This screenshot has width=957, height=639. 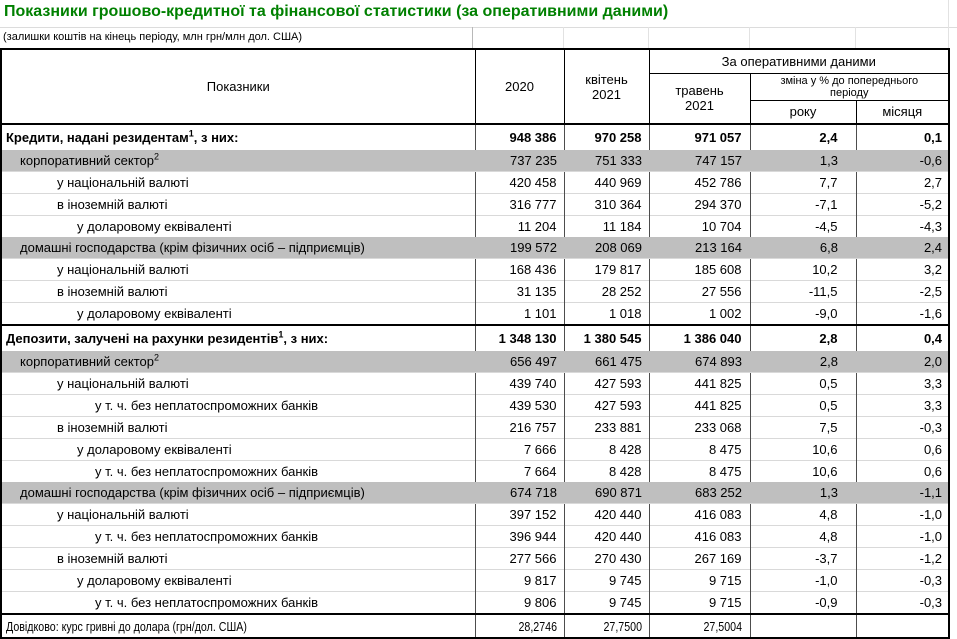 What do you see at coordinates (606, 558) in the screenshot?
I see `cell-value: 270 430` at bounding box center [606, 558].